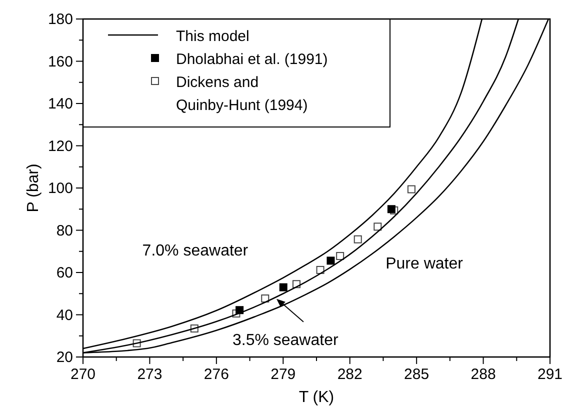 Image resolution: width=565 pixels, height=417 pixels. Describe the element at coordinates (242, 94) in the screenshot. I see `legend-label: Dickens and Quinby-Hunt (1994)` at that location.